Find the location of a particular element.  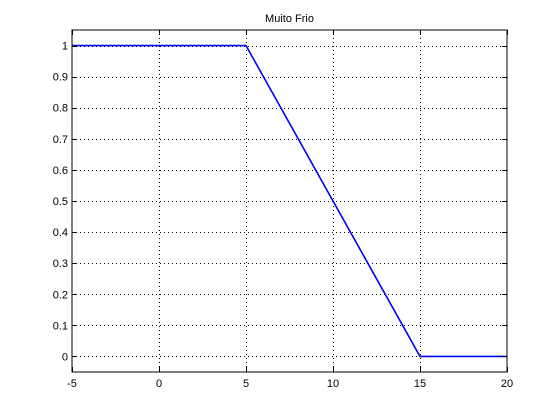

chart-title: Muito Frio is located at coordinates (289, 19).